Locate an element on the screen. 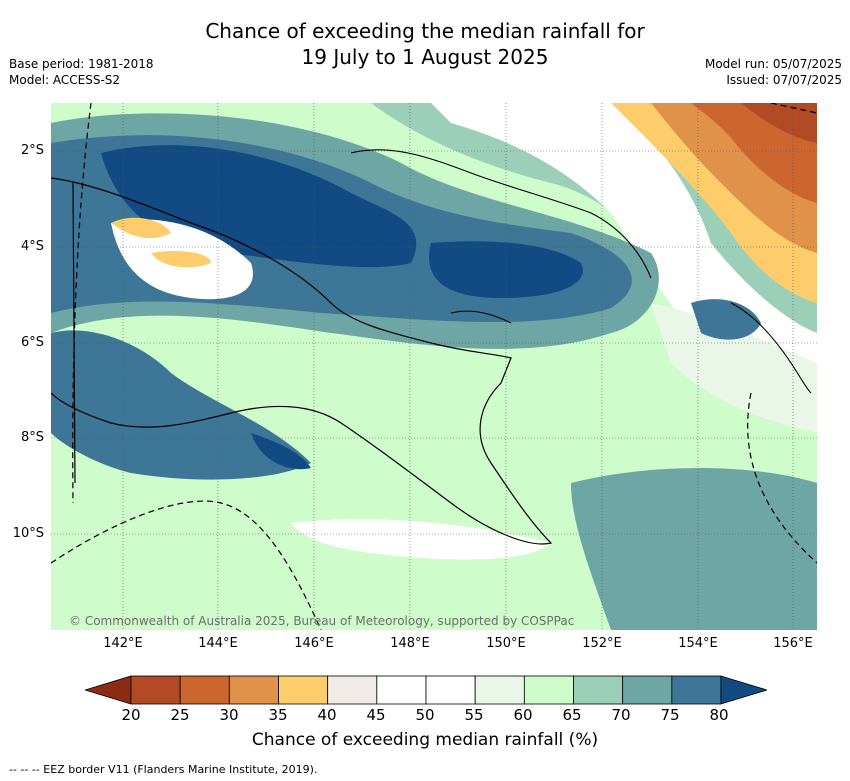 The image size is (850, 781). model-run: Model run: 05/07/2025 is located at coordinates (773, 64).